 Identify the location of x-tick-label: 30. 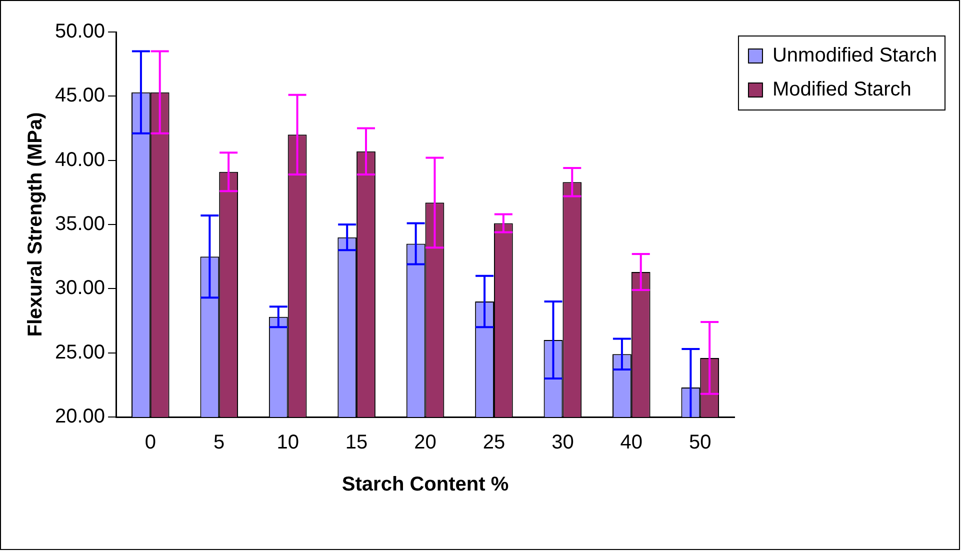
(563, 443).